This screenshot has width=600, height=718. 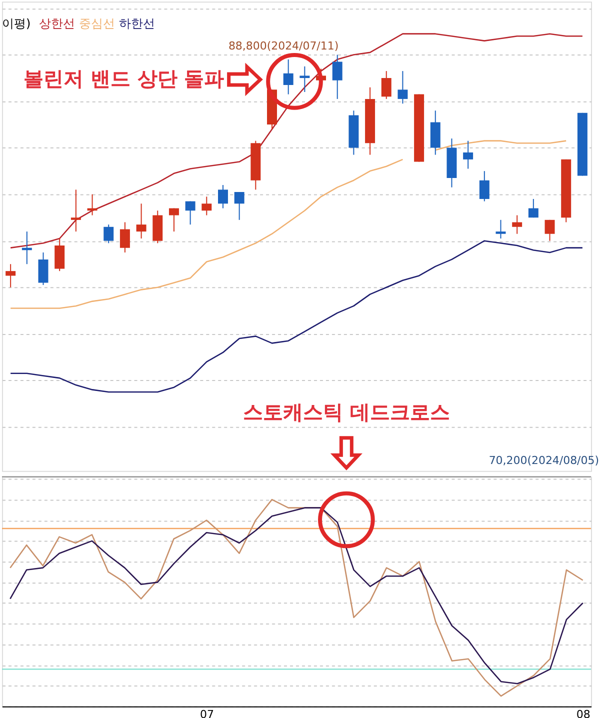 What do you see at coordinates (16, 23) in the screenshot?
I see `legend-title: 이평)` at bounding box center [16, 23].